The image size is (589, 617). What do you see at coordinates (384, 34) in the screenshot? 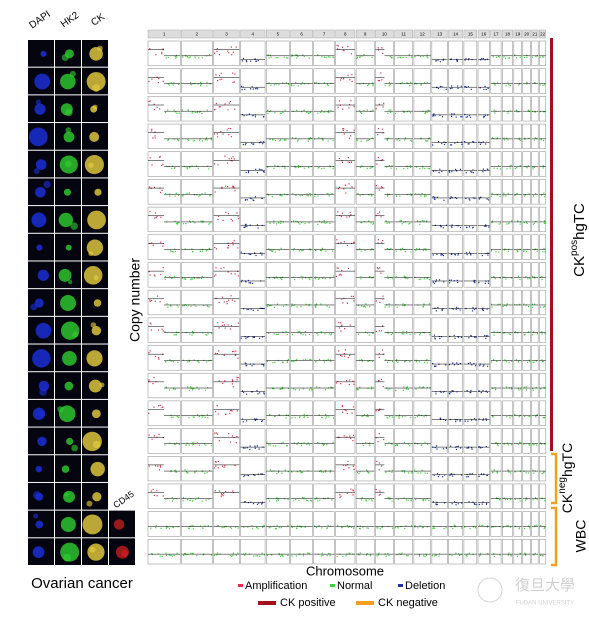
I see `chromosome-strip` at bounding box center [384, 34].